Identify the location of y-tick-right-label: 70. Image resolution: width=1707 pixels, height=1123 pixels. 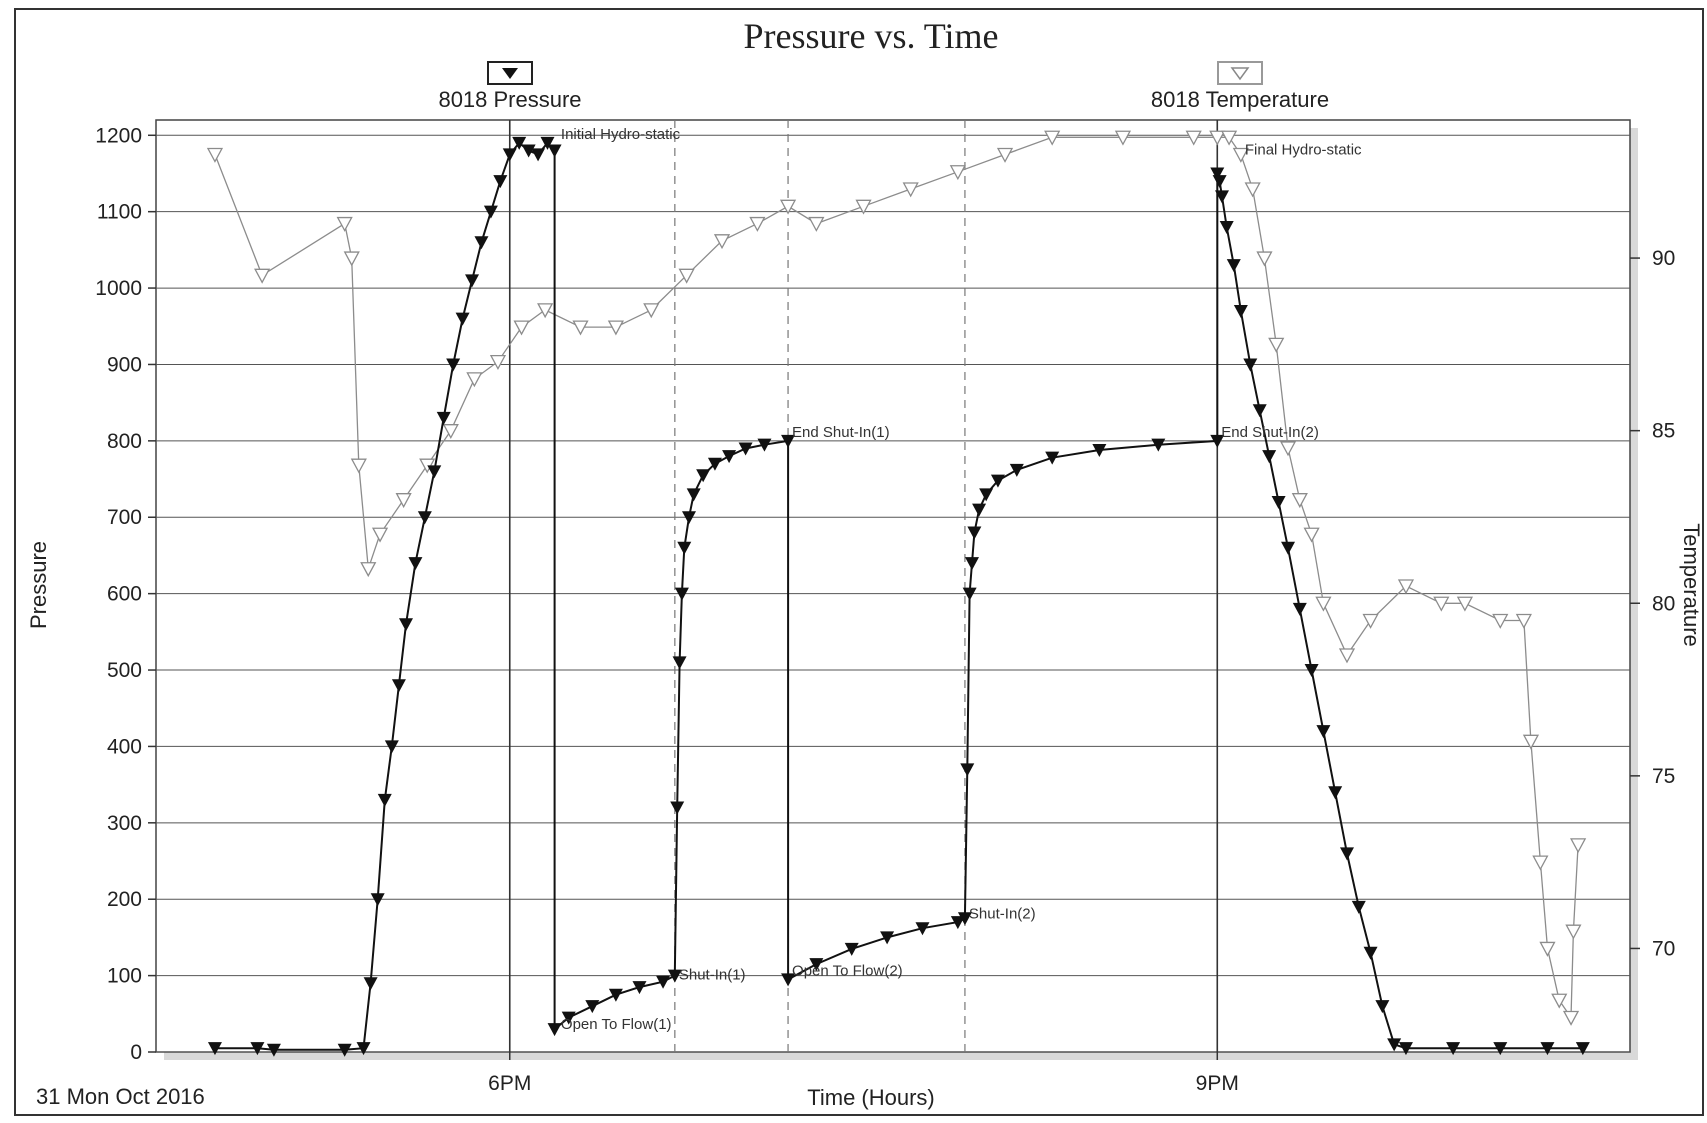
(1663, 948).